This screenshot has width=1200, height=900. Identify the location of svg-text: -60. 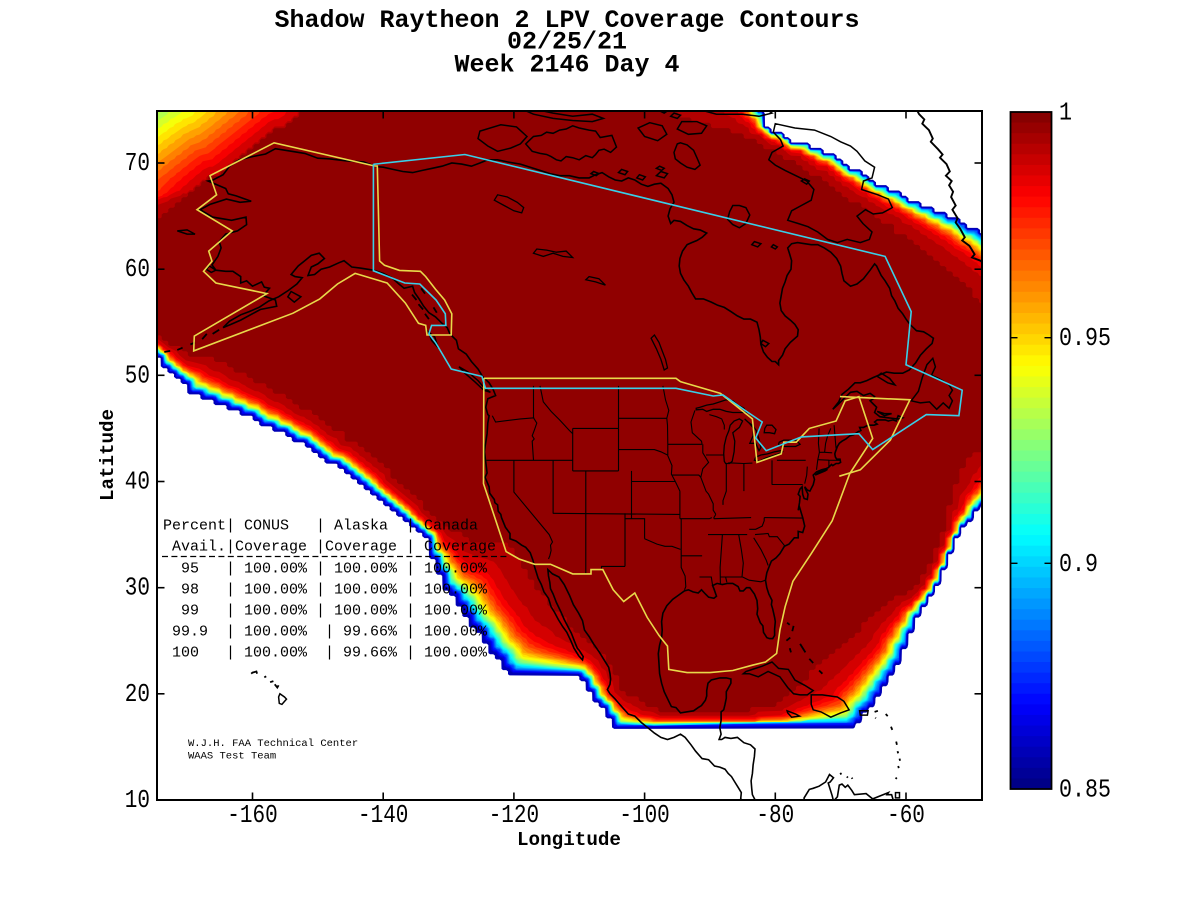
(906, 815).